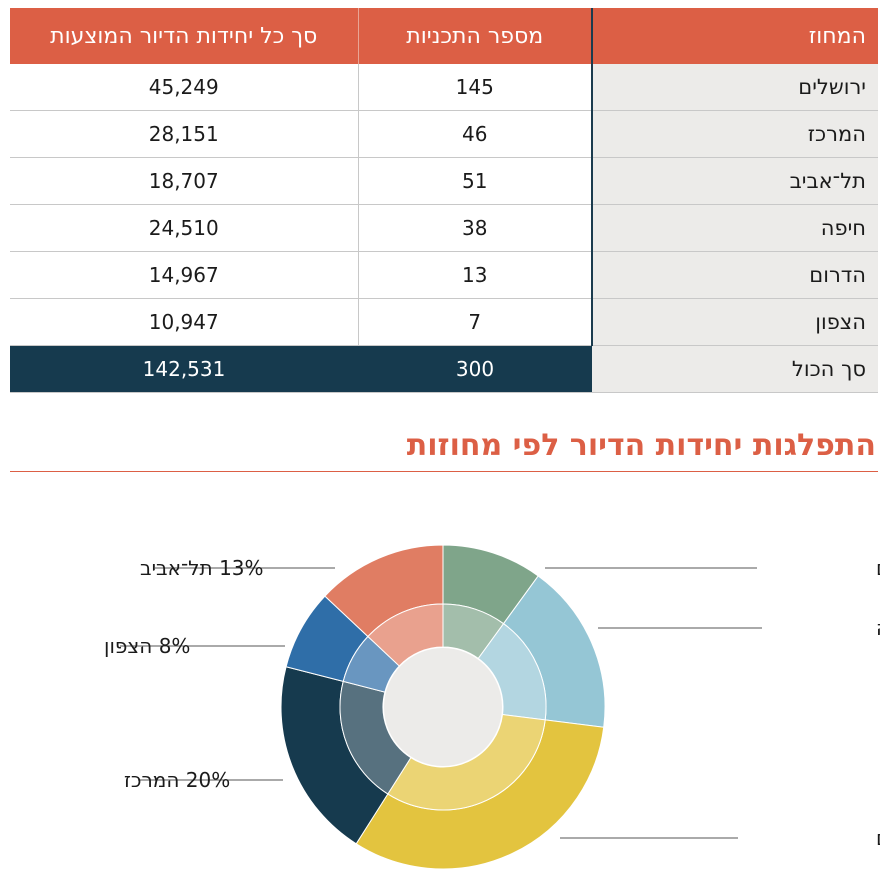 The height and width of the screenshot is (896, 880). Describe the element at coordinates (878, 628) in the screenshot. I see `slice-label: 17% חיפה` at that location.